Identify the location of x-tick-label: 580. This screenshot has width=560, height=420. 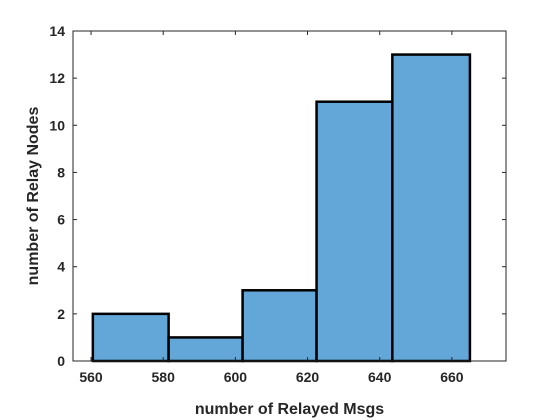
(164, 377).